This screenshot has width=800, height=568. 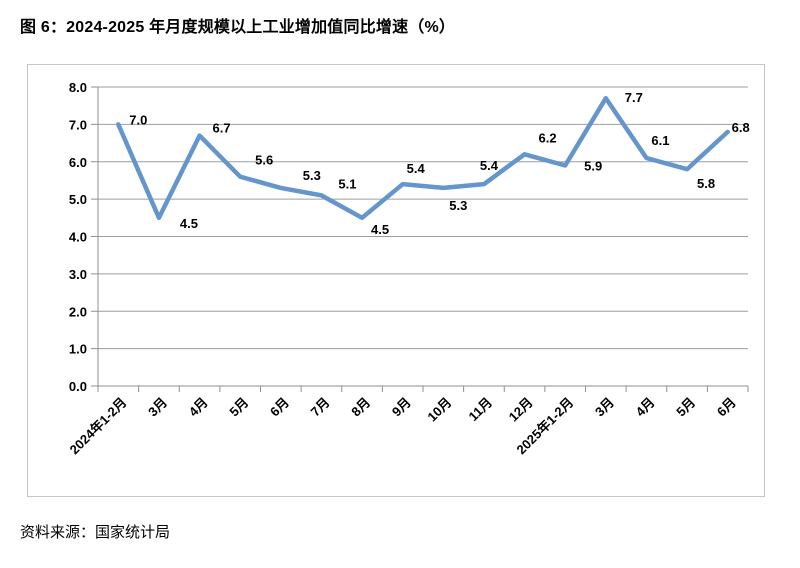 What do you see at coordinates (222, 128) in the screenshot?
I see `data-label: 6.7` at bounding box center [222, 128].